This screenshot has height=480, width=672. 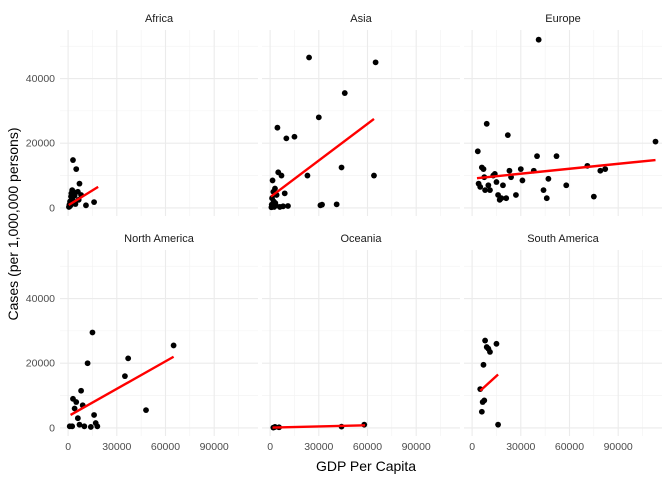 I want to click on x-axis-title: GDP Per Capita, so click(x=366, y=466).